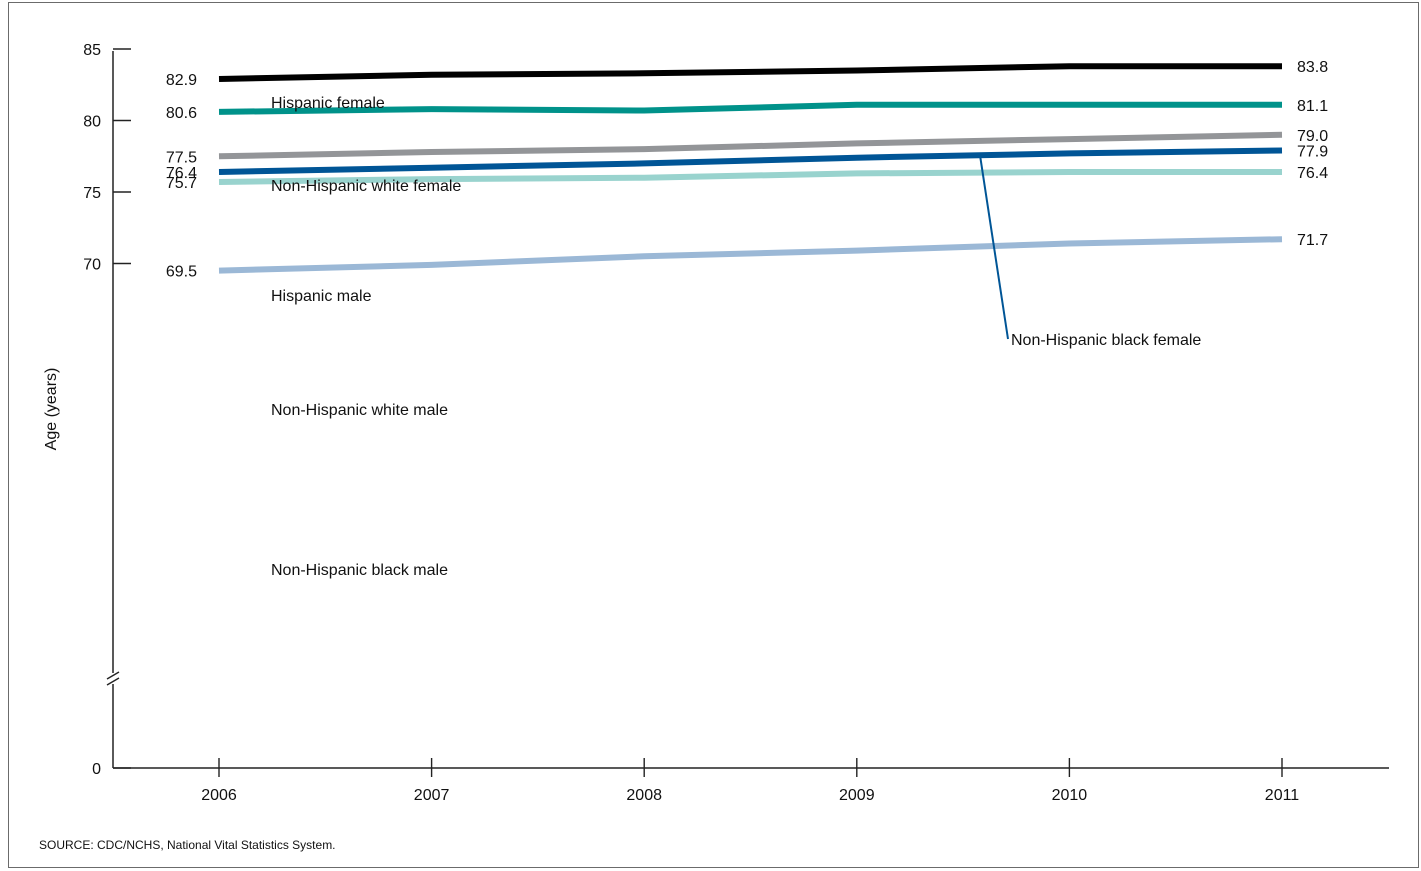 The height and width of the screenshot is (871, 1421). I want to click on series-name-label: Non-Hispanic black male, so click(359, 570).